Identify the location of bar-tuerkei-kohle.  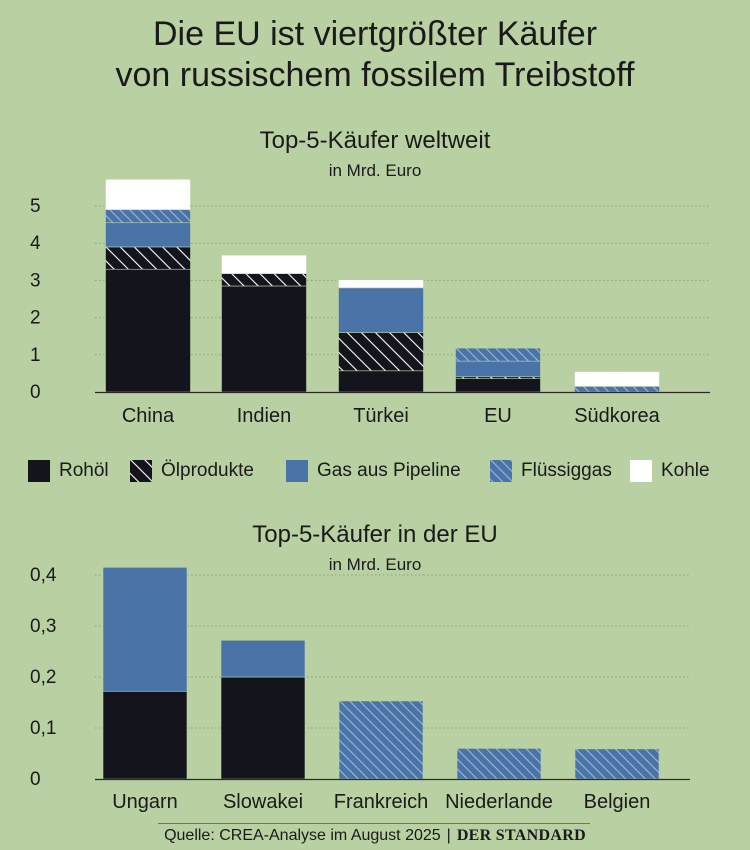
(381, 284).